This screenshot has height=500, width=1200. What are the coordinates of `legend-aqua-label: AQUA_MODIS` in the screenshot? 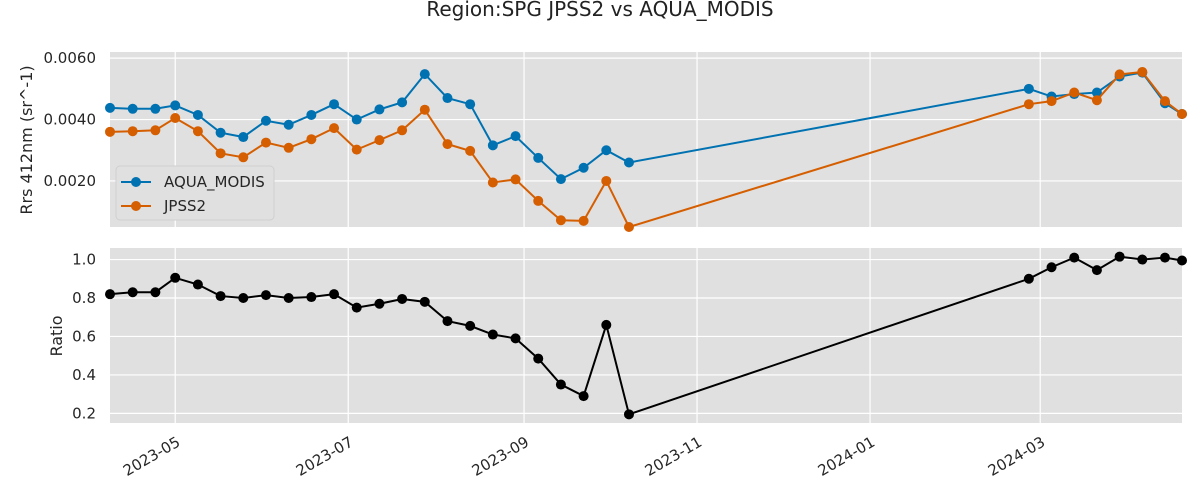 It's located at (214, 182).